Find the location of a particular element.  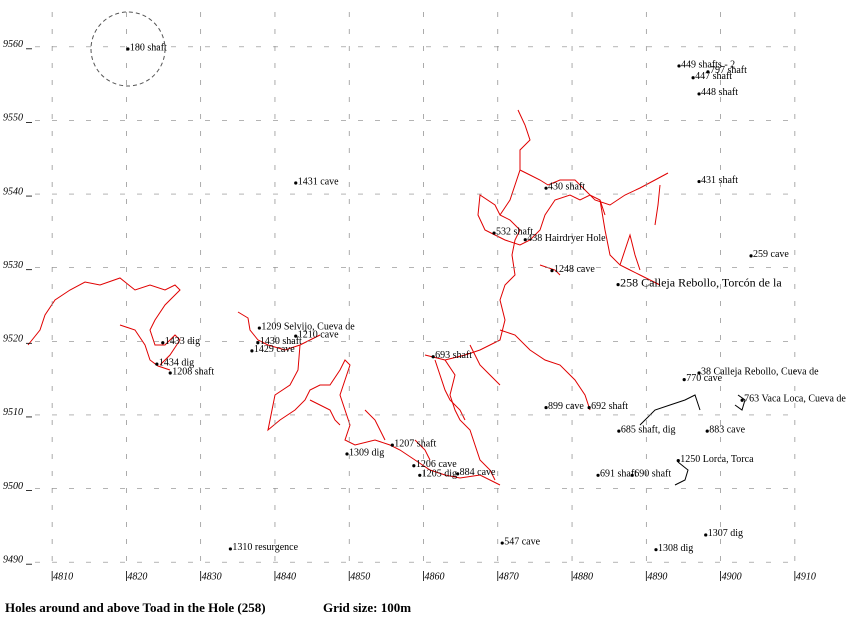

hole-label: 692 shaft is located at coordinates (609, 406).